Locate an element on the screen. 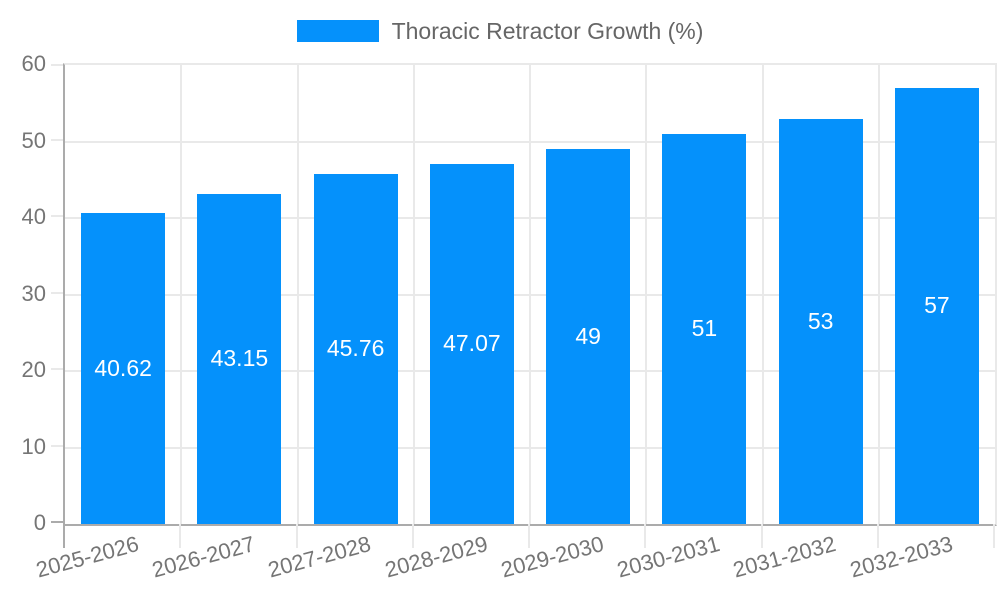 This screenshot has width=1000, height=600. x-tick-label: 2031-2032 is located at coordinates (784, 557).